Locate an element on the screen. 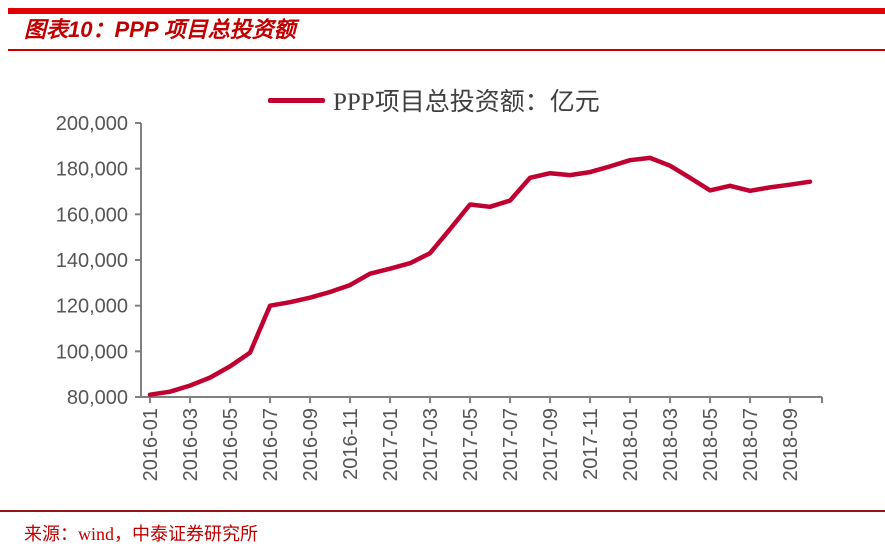 The image size is (885, 553). title-underline is located at coordinates (446, 50).